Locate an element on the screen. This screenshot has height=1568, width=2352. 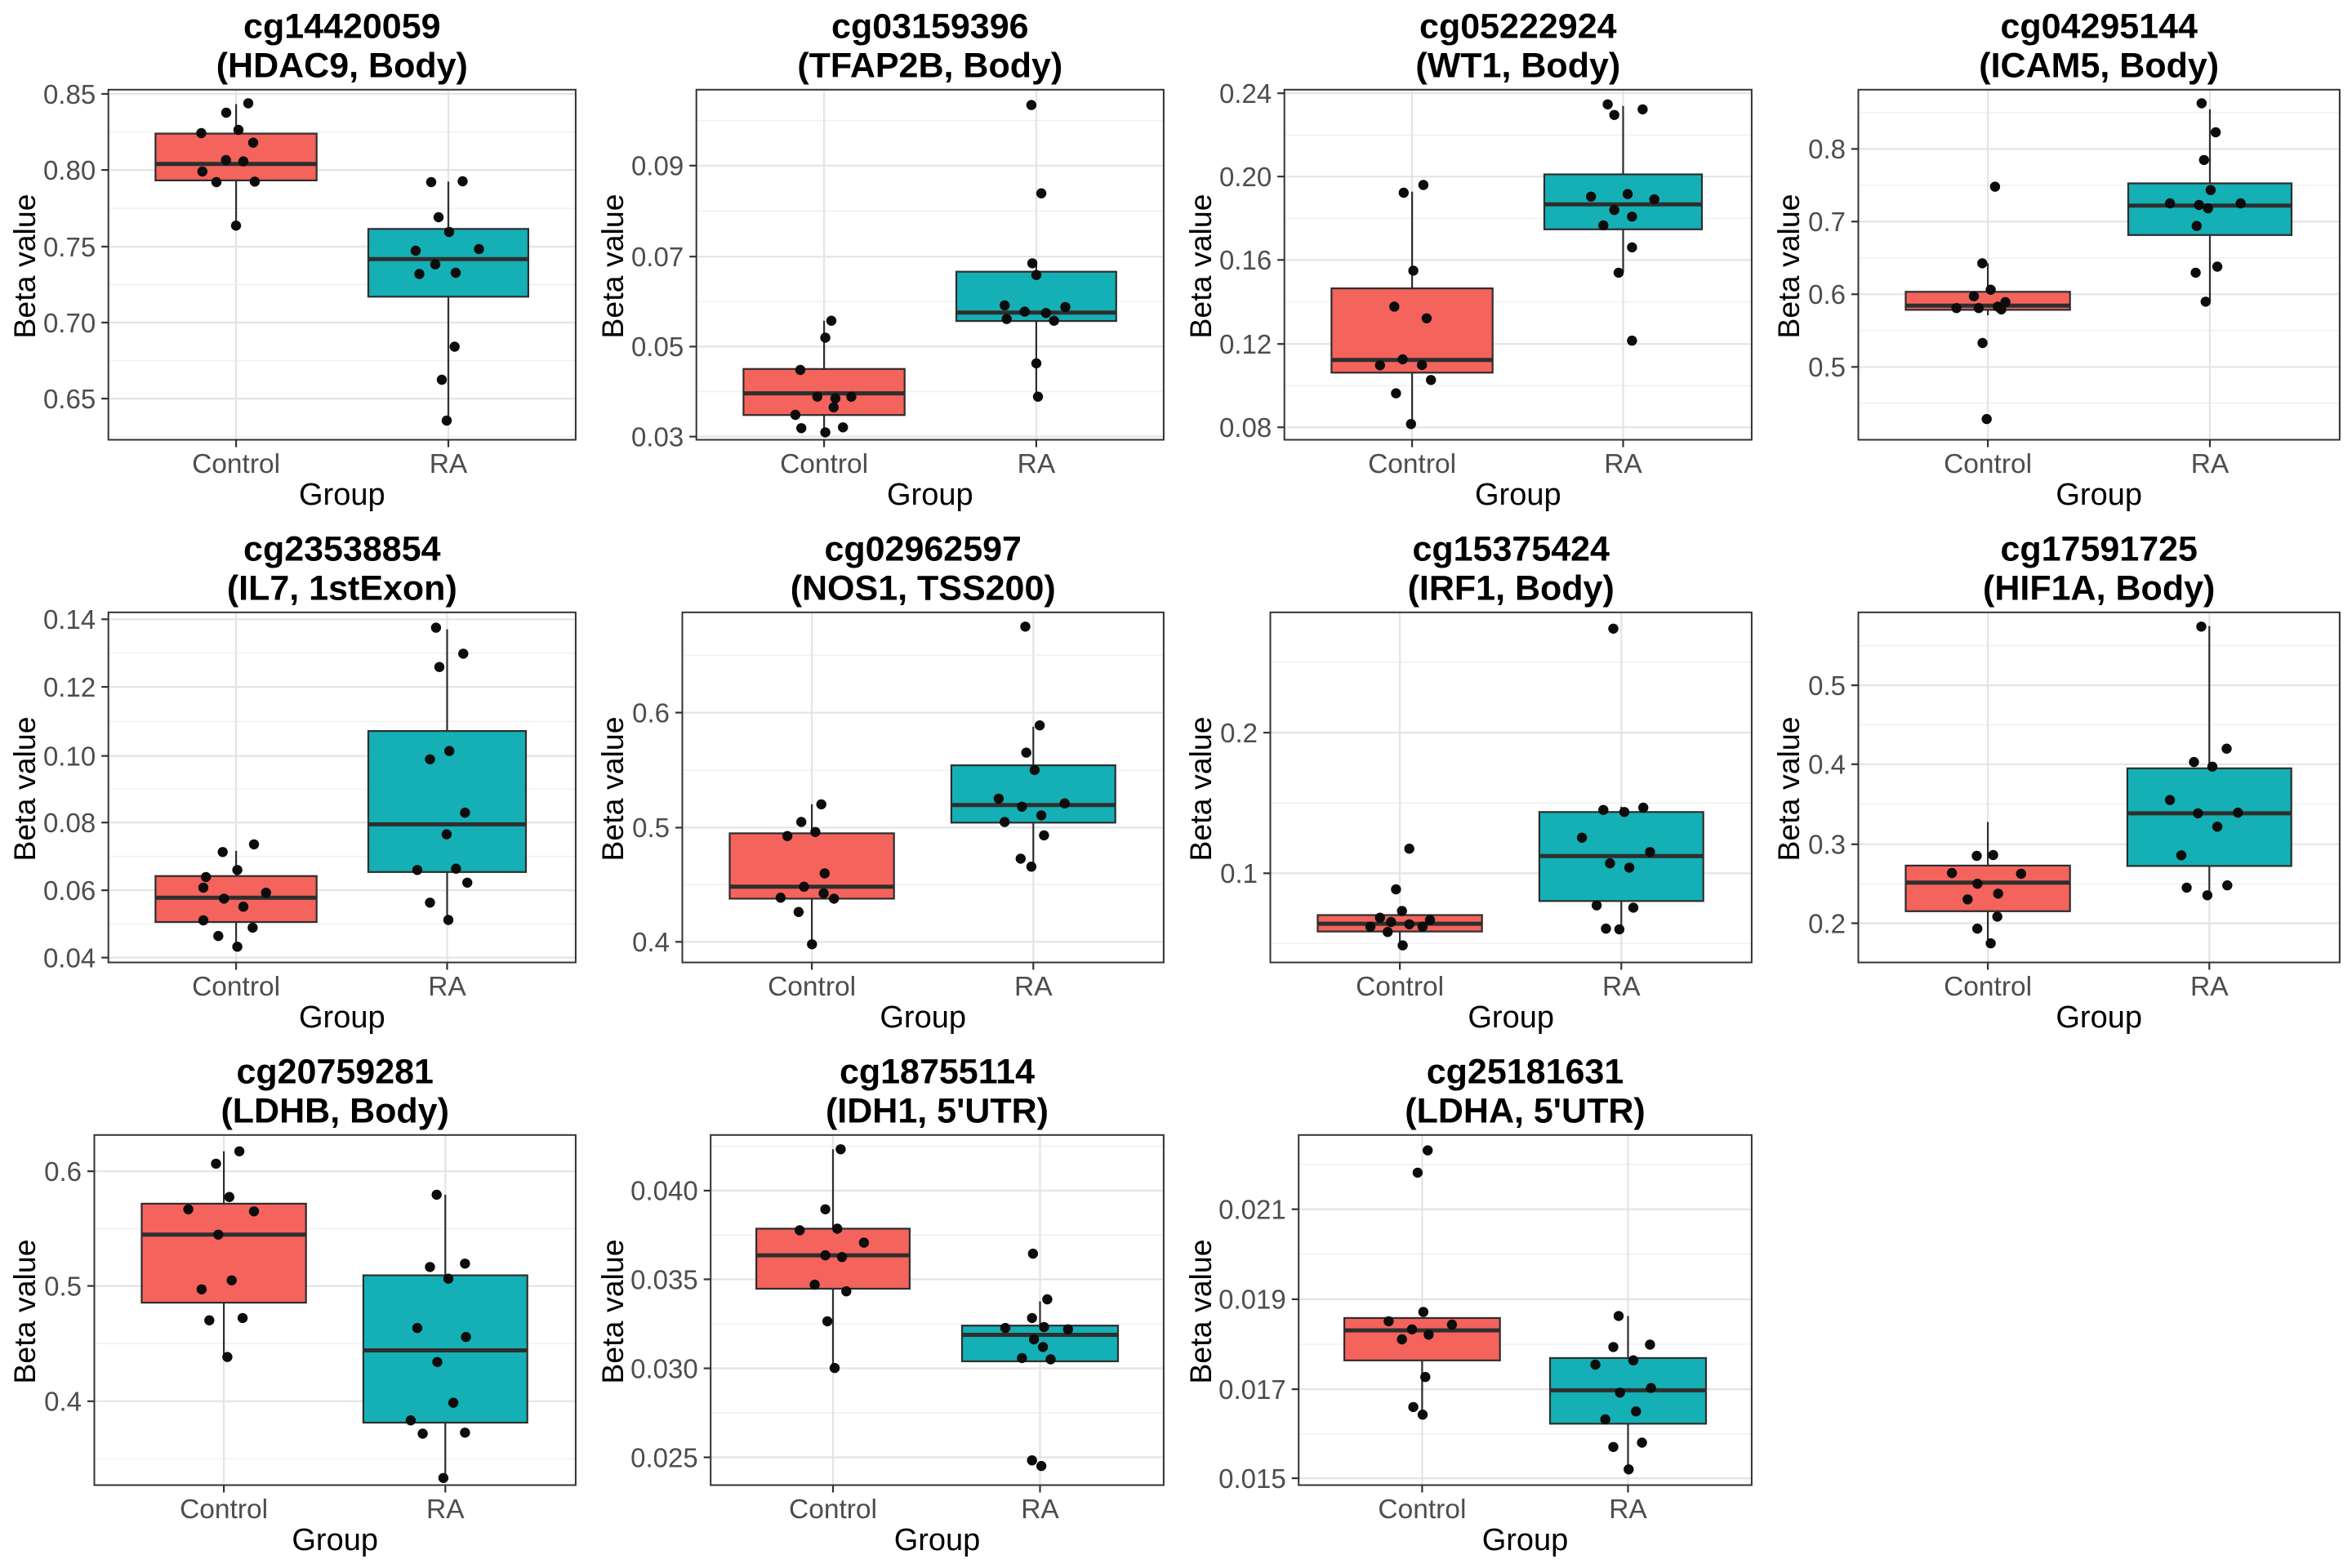
svg-text: (IL7, 1stExon) is located at coordinates (342, 588).